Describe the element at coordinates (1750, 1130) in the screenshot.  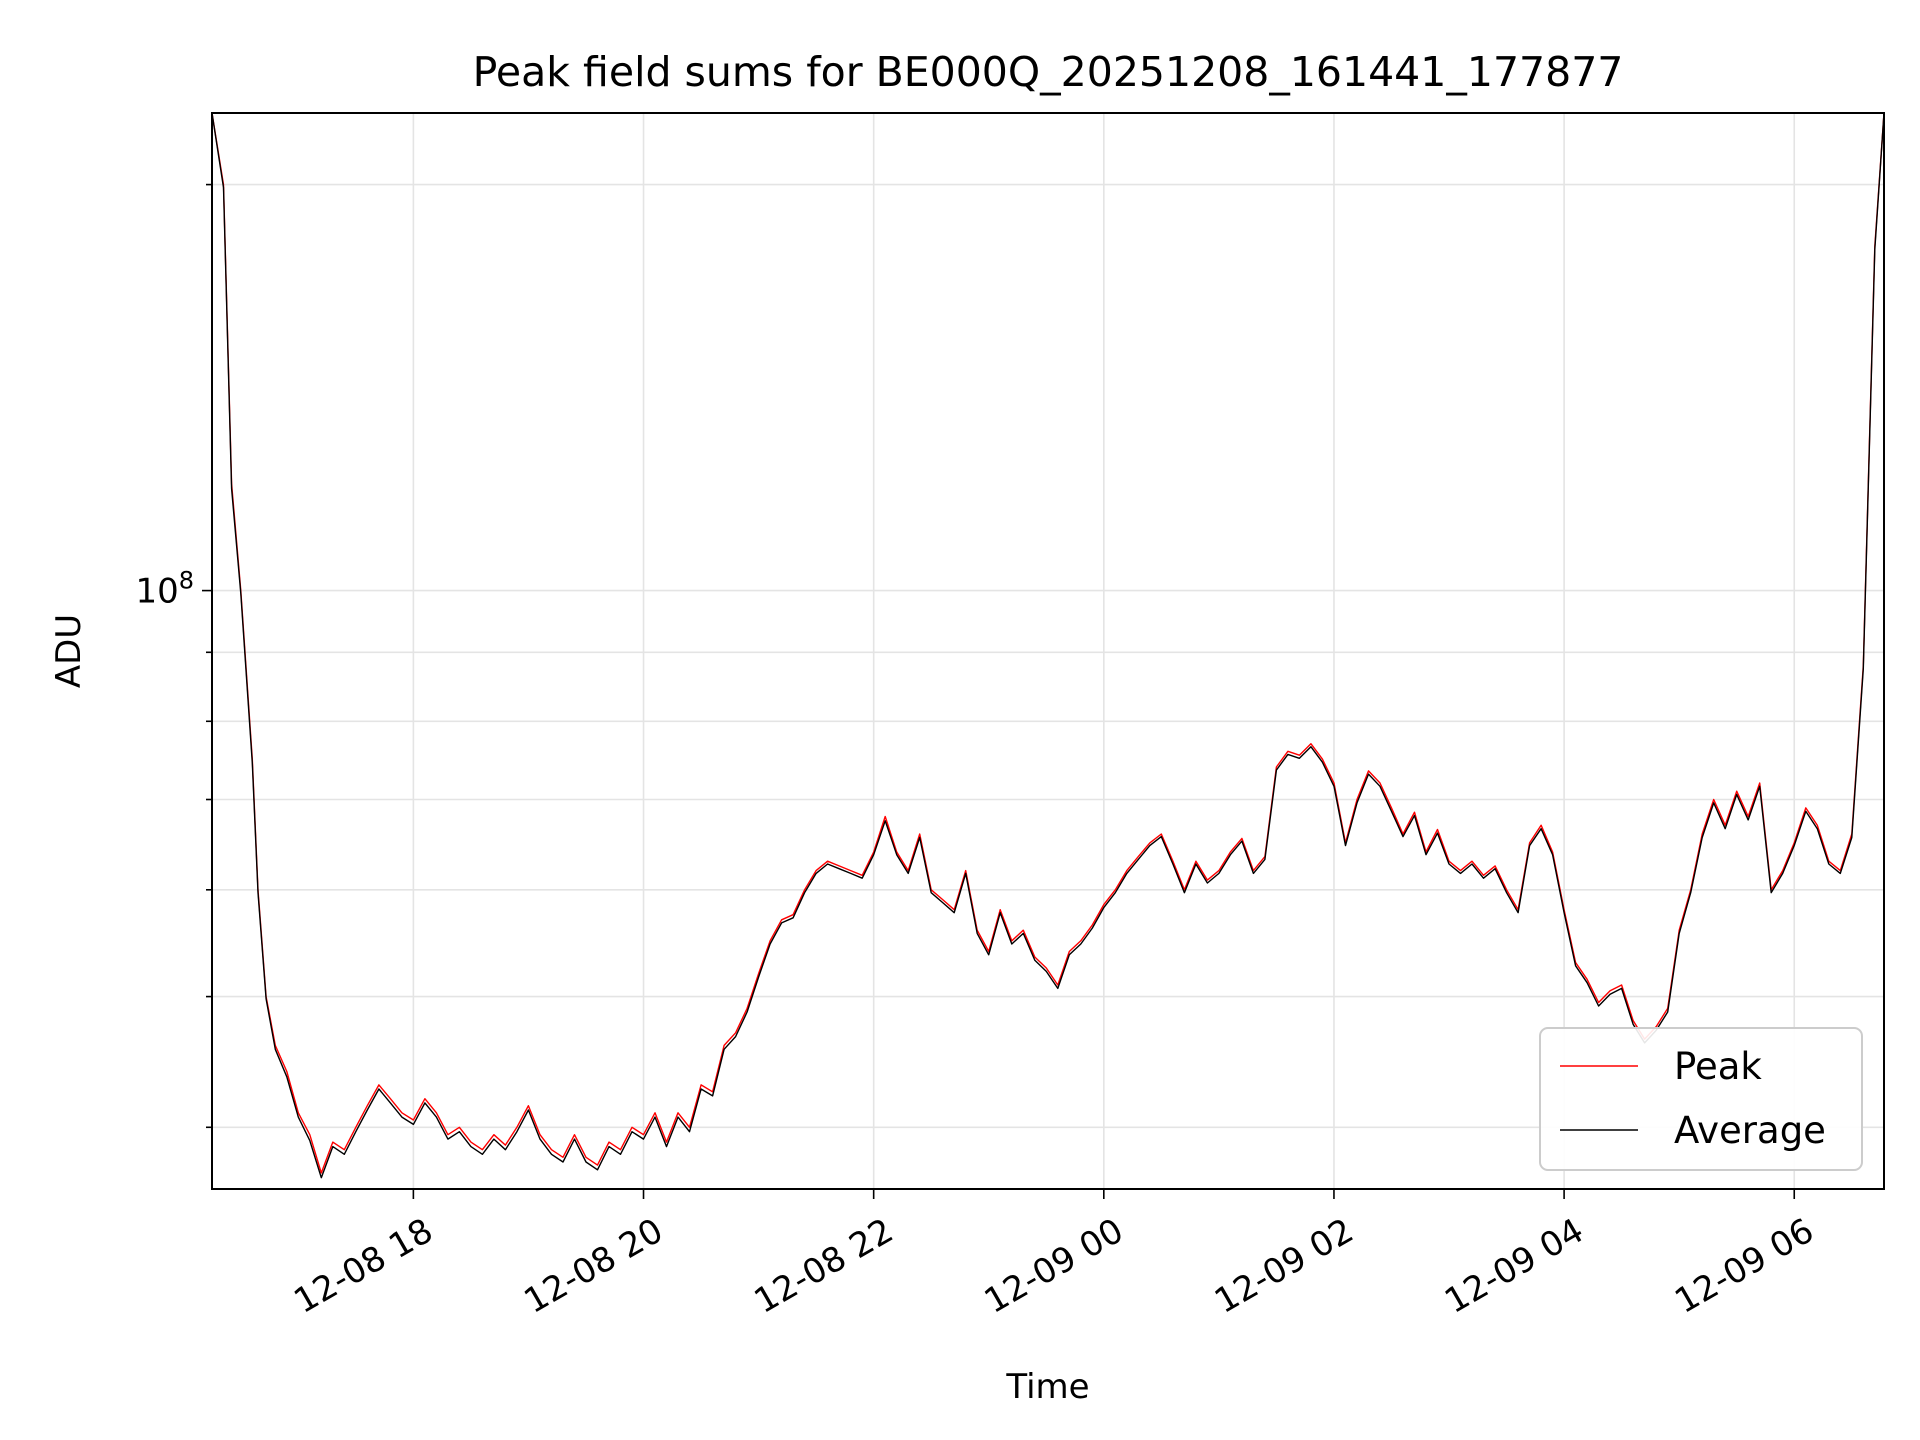
I see `legend-label-average: Average` at that location.